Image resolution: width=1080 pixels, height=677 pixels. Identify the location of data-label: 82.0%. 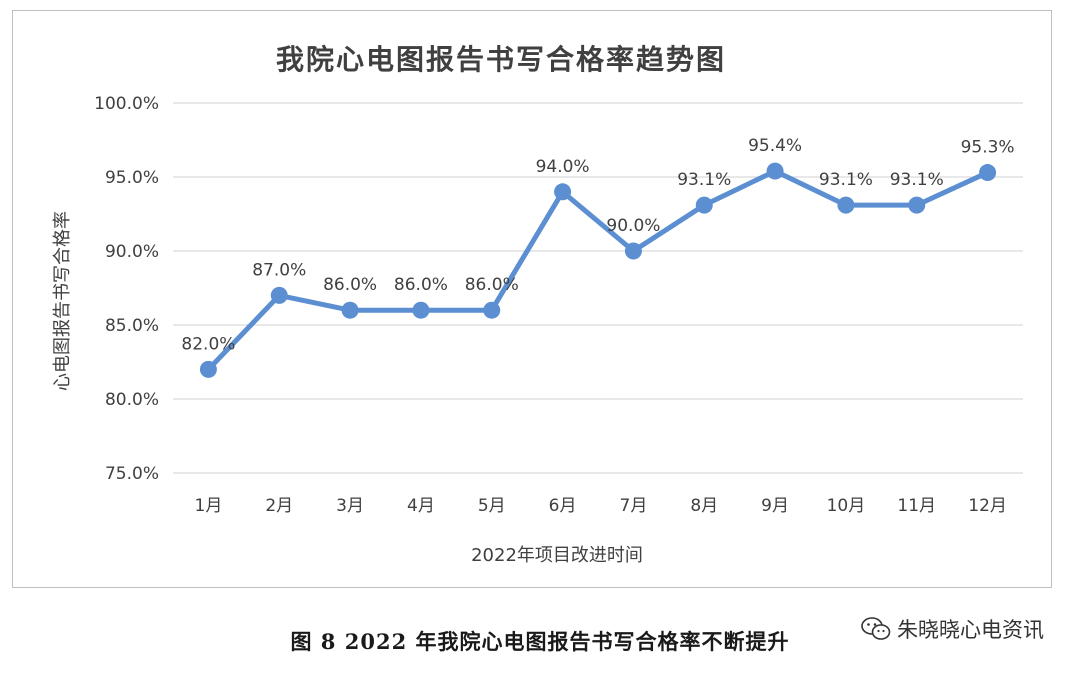
(208, 344).